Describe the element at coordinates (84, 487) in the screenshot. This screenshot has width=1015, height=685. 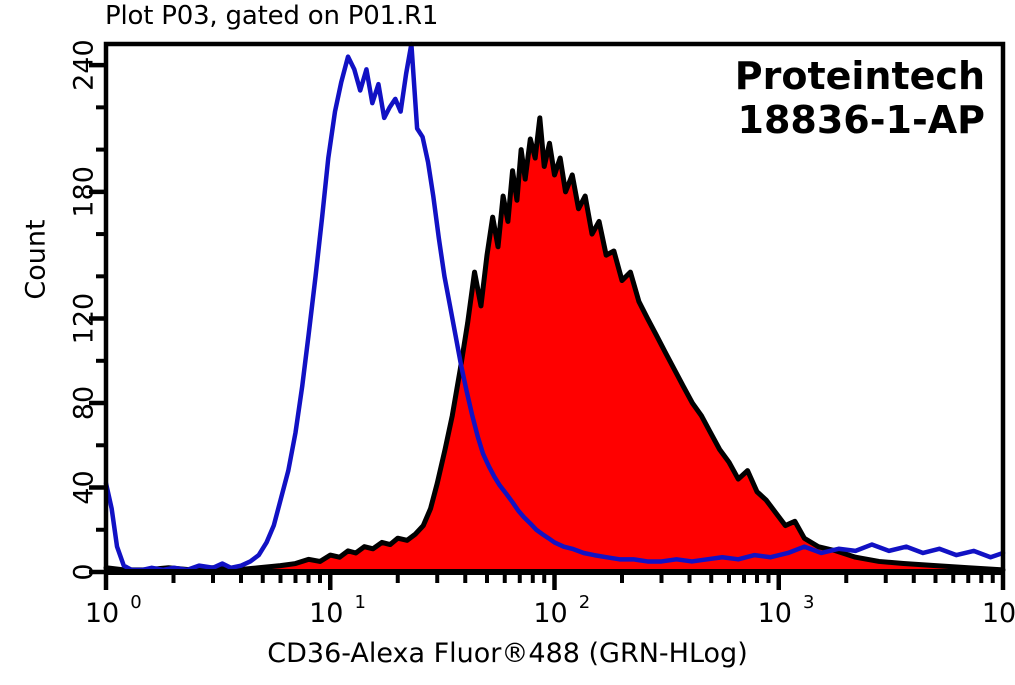
I see `y-tick-label: 40` at that location.